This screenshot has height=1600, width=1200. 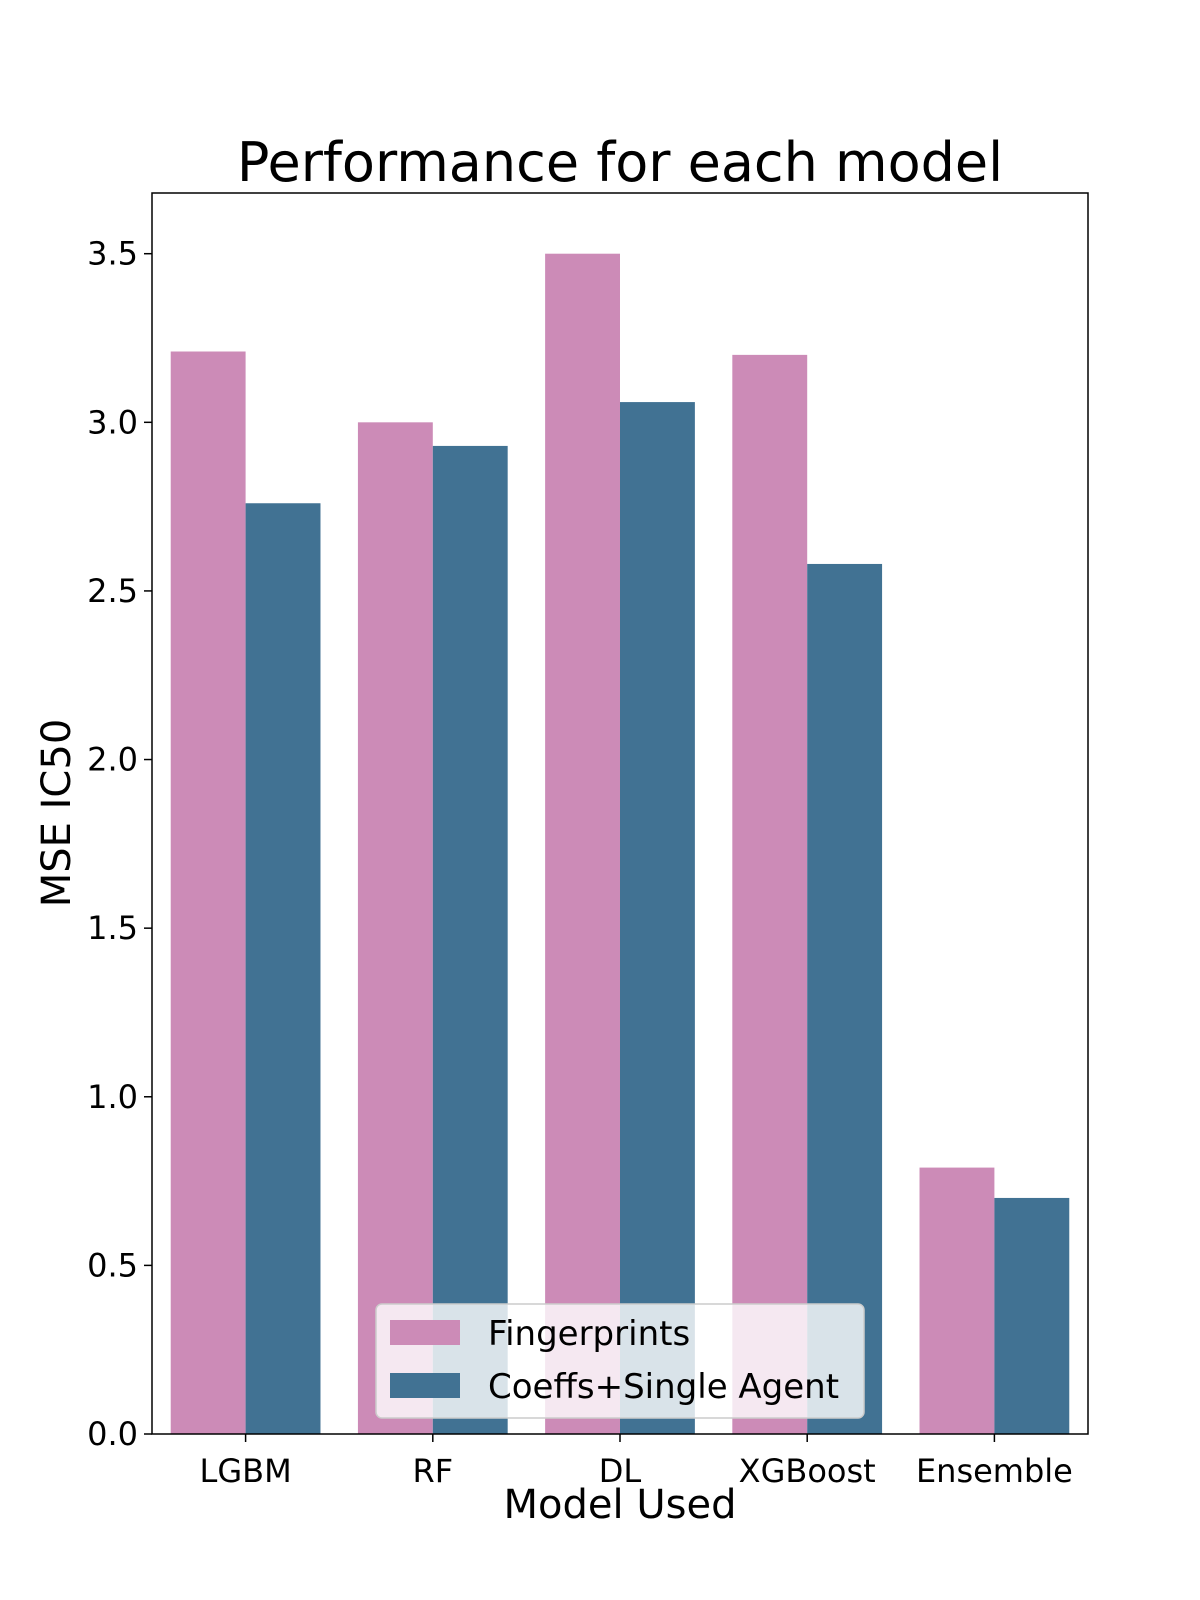 I want to click on legend-label-1: Fingerprints, so click(x=589, y=1334).